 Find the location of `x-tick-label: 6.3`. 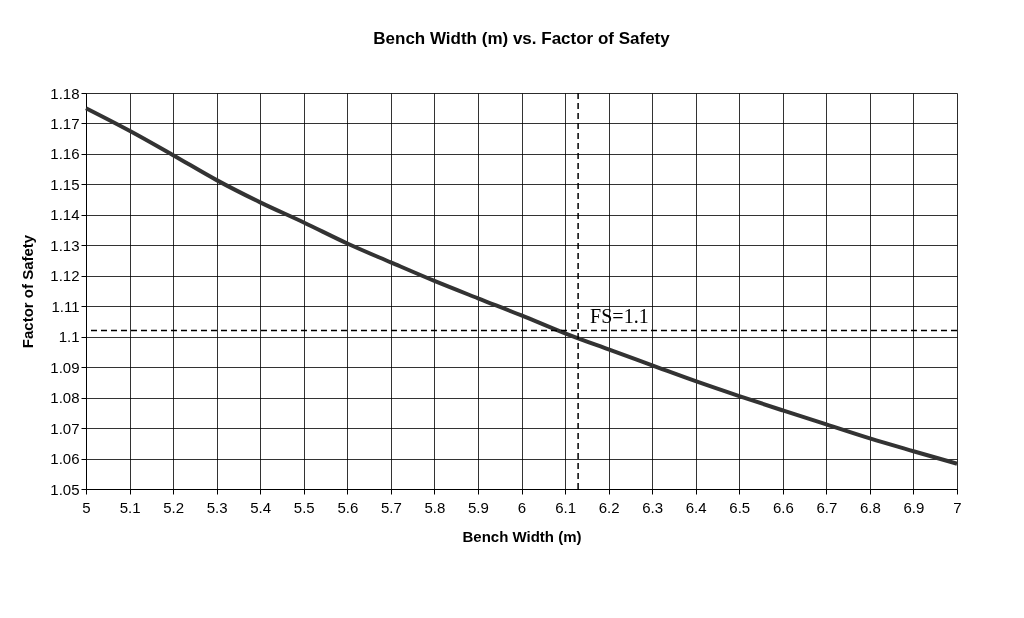

x-tick-label: 6.3 is located at coordinates (653, 507).